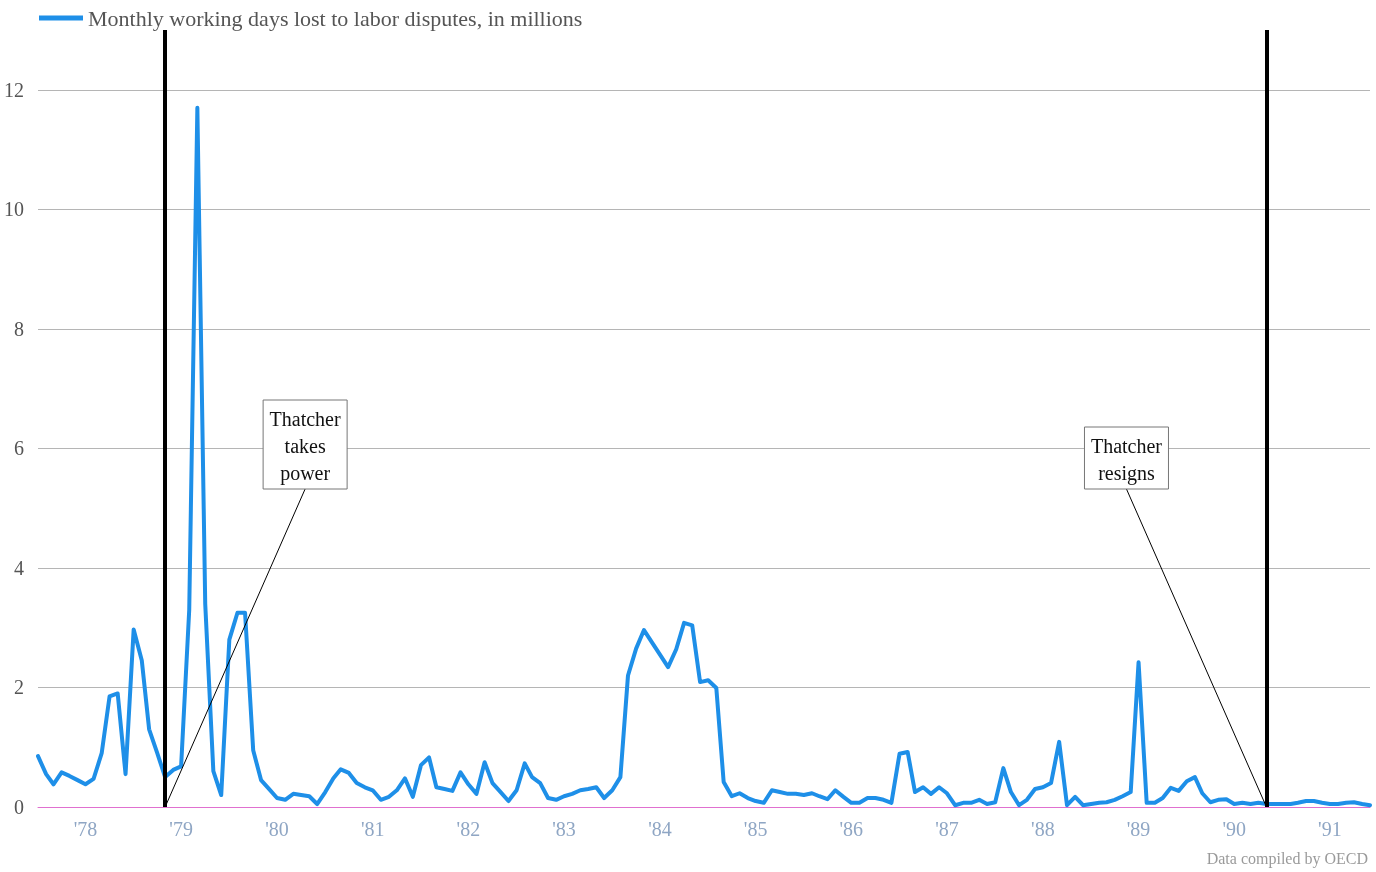 The image size is (1376, 872). What do you see at coordinates (1234, 829) in the screenshot?
I see `x-tick-label: '90` at bounding box center [1234, 829].